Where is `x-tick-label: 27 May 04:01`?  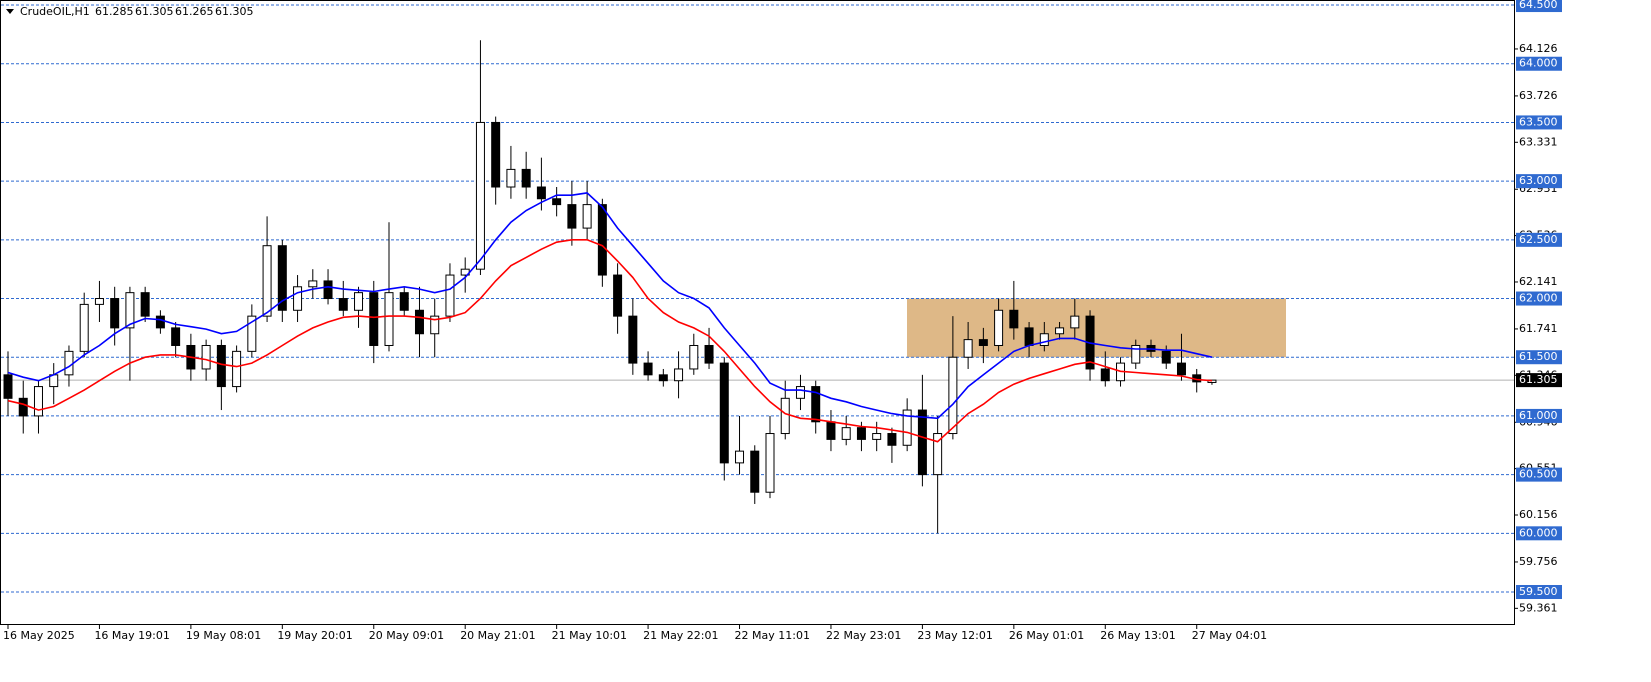
x-tick-label: 27 May 04:01 is located at coordinates (1229, 635).